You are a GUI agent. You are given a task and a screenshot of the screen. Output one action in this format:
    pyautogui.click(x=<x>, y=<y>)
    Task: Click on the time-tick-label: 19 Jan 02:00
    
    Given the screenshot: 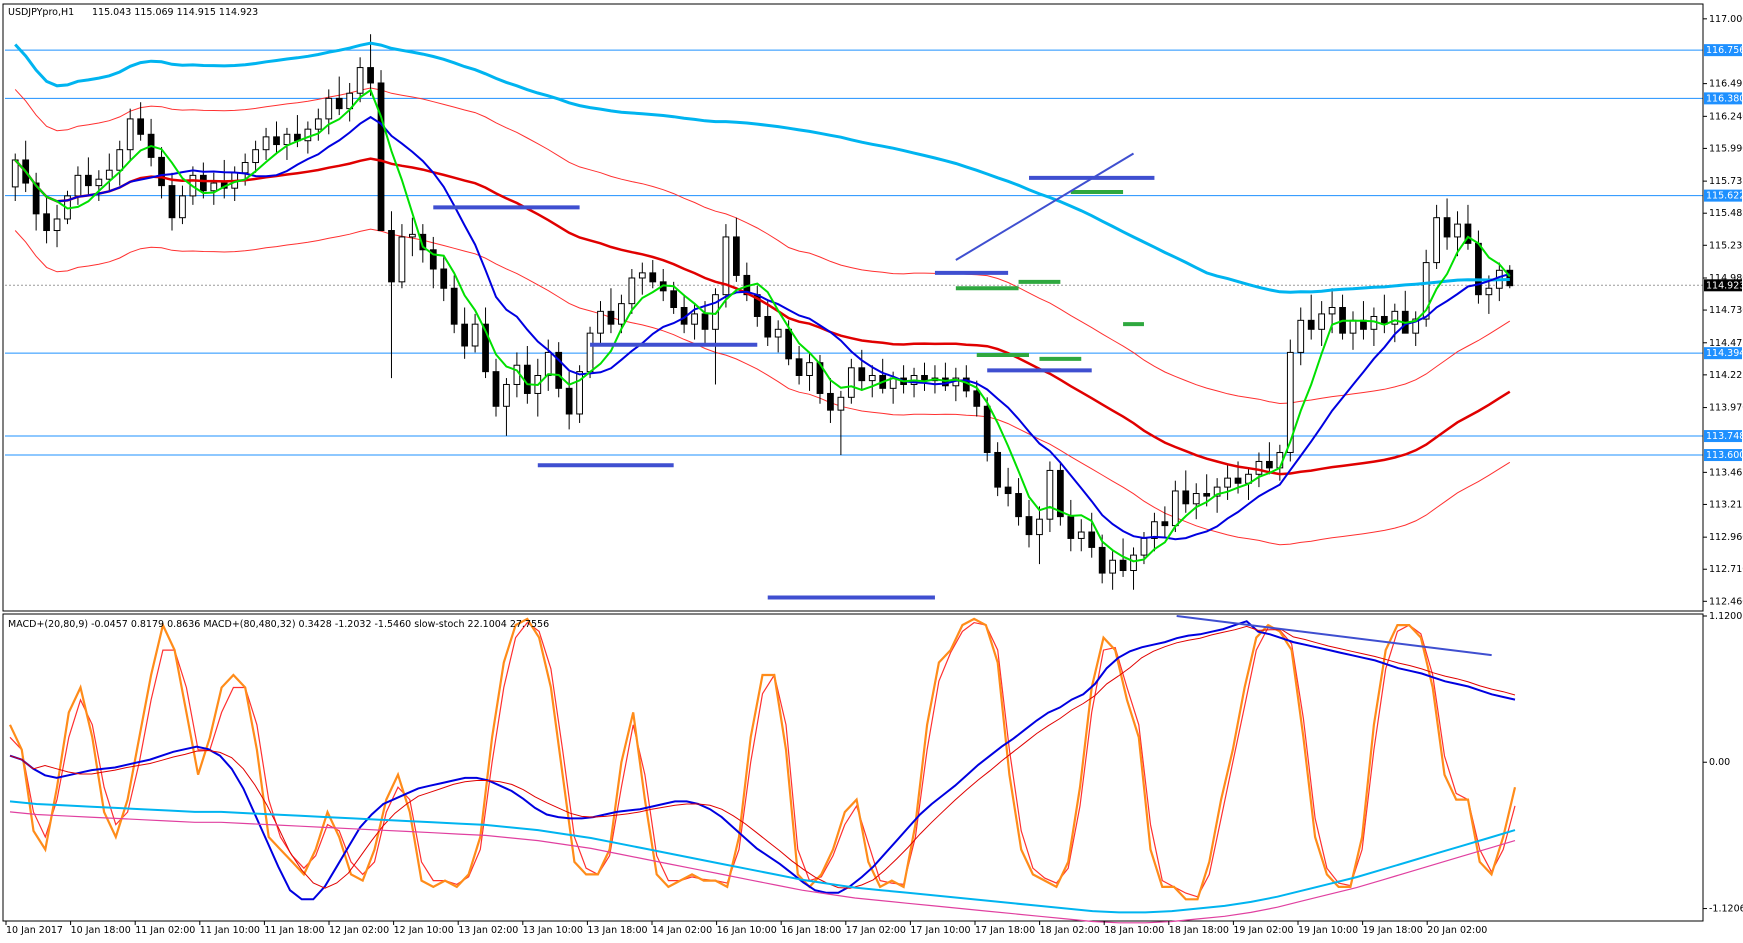 What is the action you would take?
    pyautogui.click(x=1263, y=930)
    